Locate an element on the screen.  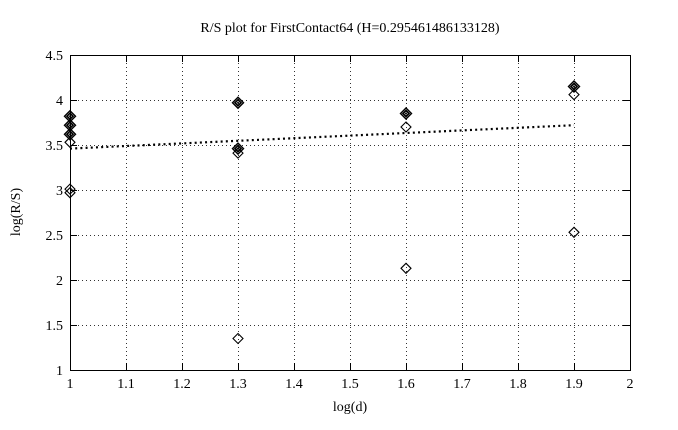
regression-line is located at coordinates (322, 137).